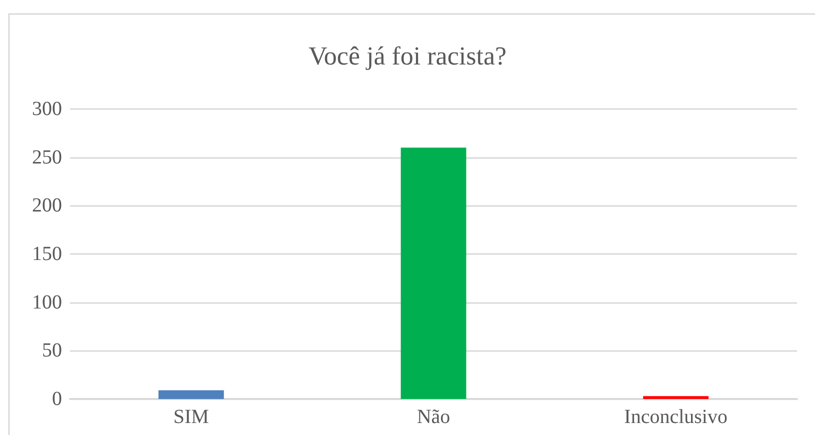 Image resolution: width=815 pixels, height=435 pixels. Describe the element at coordinates (676, 417) in the screenshot. I see `x-tick-label: Inconclusivo` at that location.